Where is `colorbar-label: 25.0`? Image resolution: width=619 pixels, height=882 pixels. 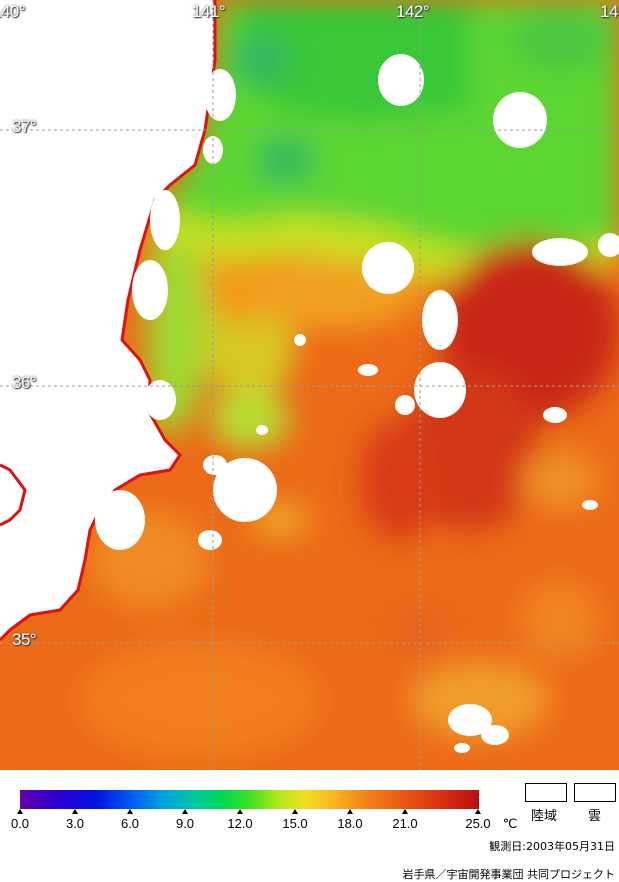 colorbar-label: 25.0 is located at coordinates (478, 823).